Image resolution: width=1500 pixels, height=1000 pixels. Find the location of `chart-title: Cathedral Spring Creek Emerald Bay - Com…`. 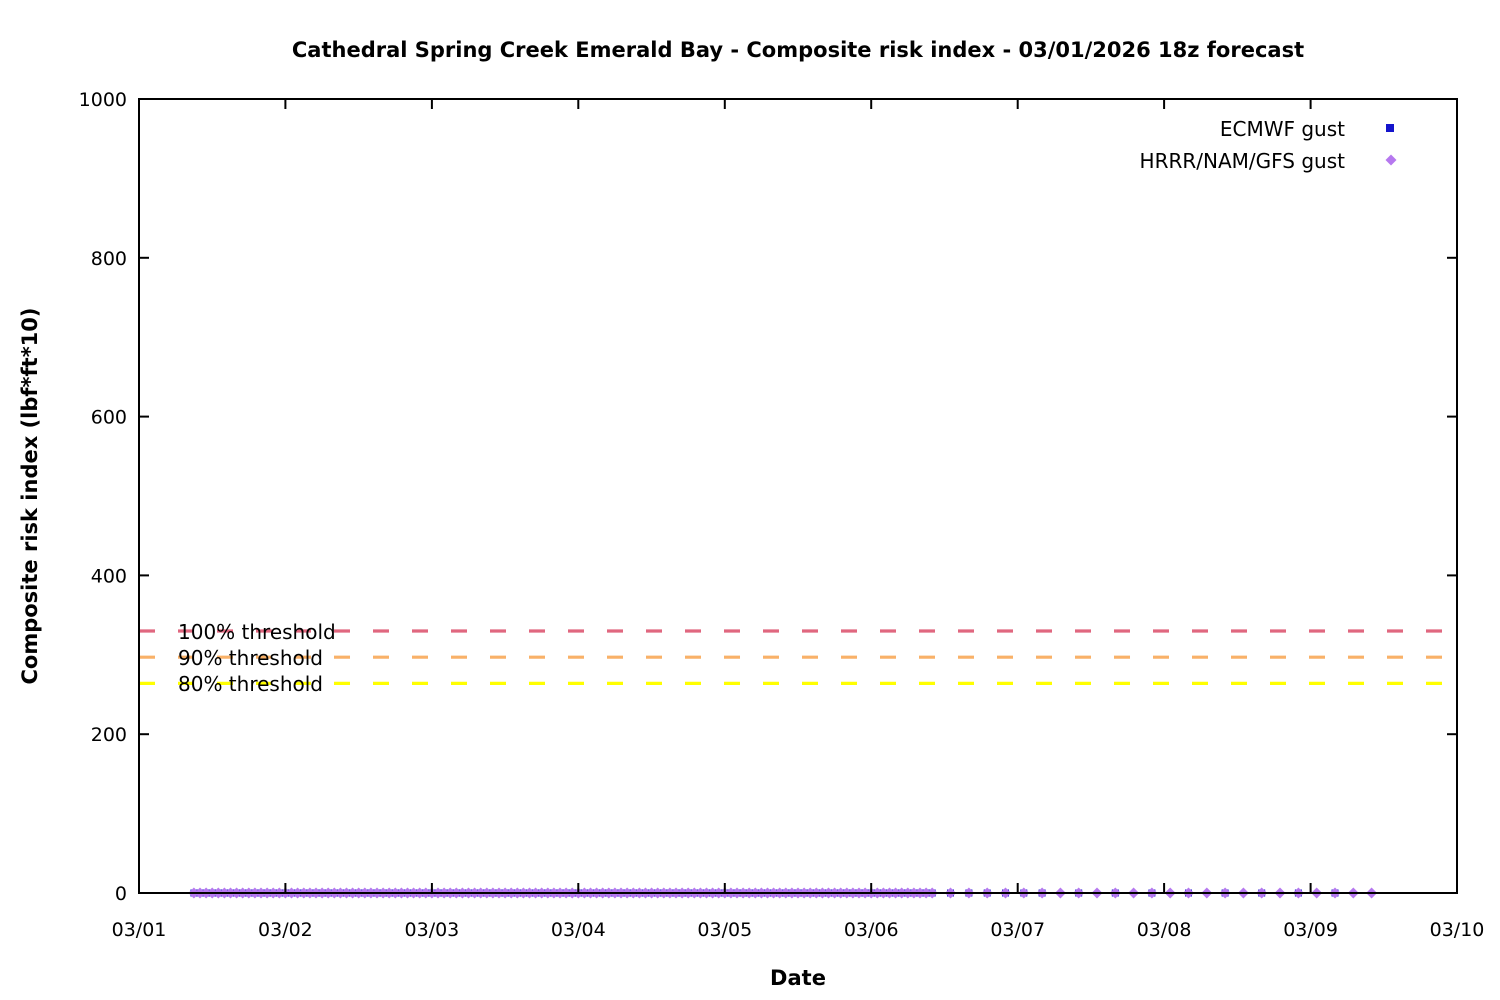

chart-title: Cathedral Spring Creek Emerald Bay - Com… is located at coordinates (798, 50).